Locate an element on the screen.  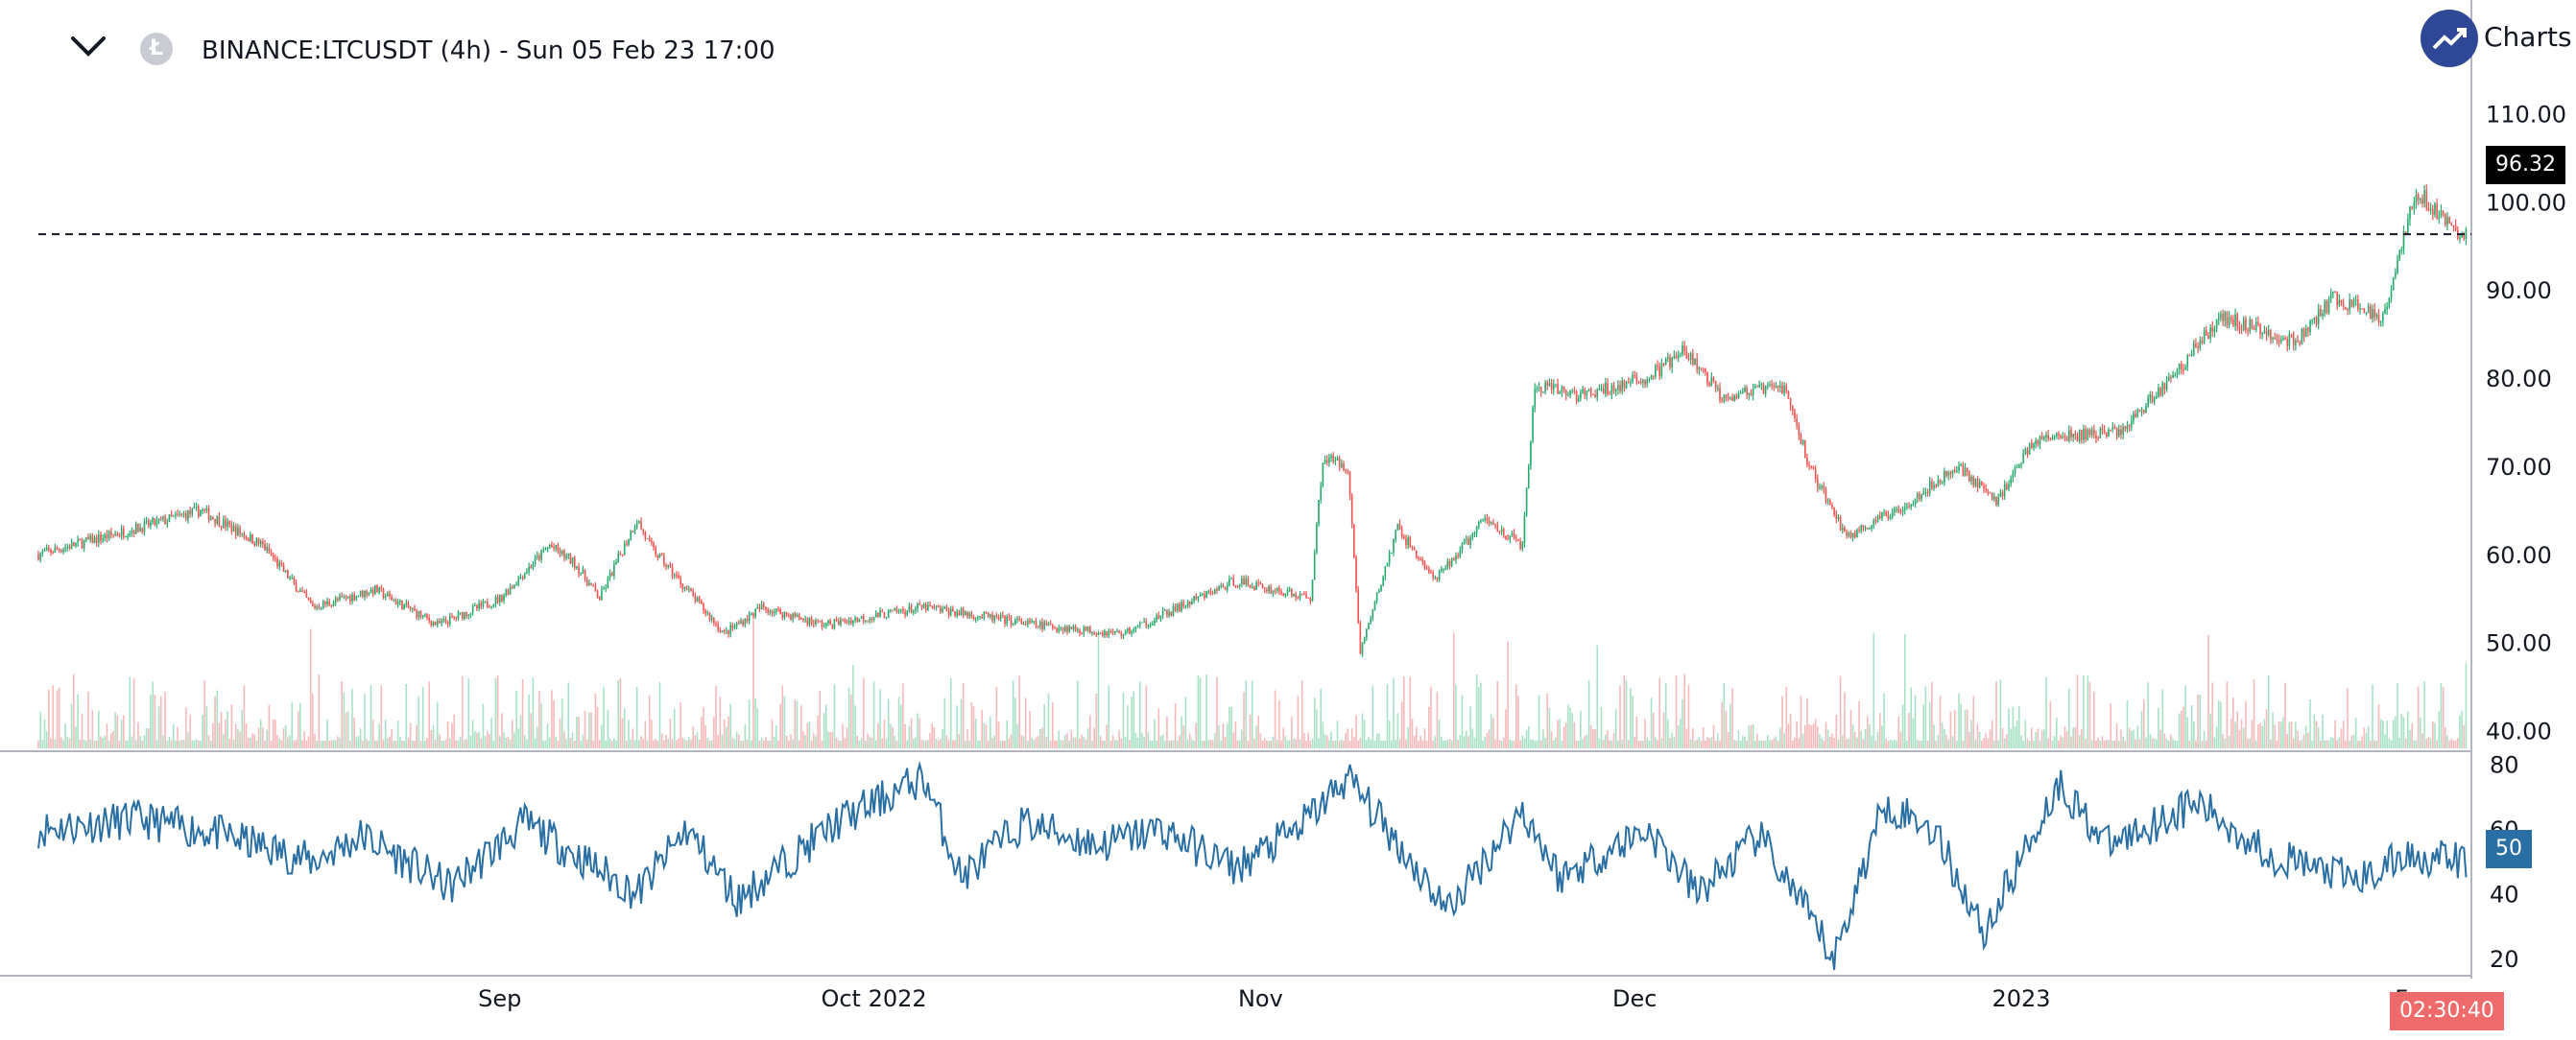
trending-up-icon is located at coordinates (2449, 38).